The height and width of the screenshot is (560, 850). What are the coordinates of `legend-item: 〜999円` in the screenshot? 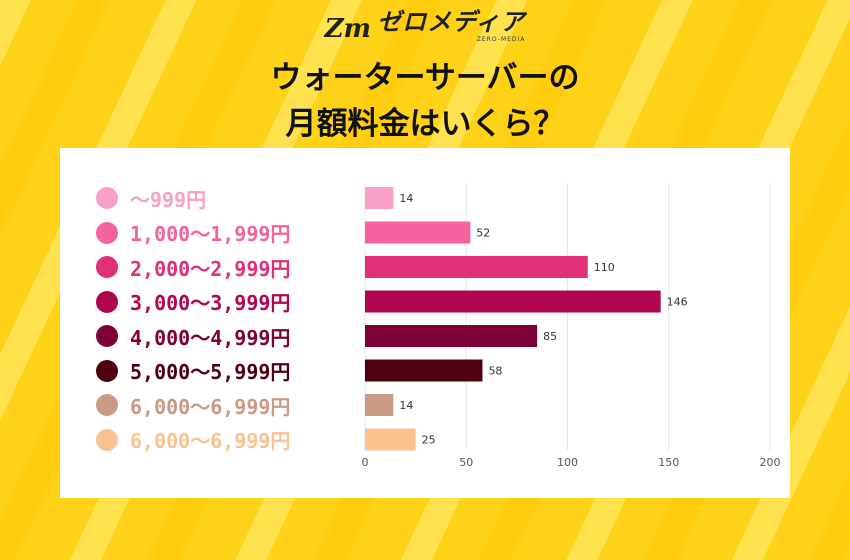 It's located at (151, 198).